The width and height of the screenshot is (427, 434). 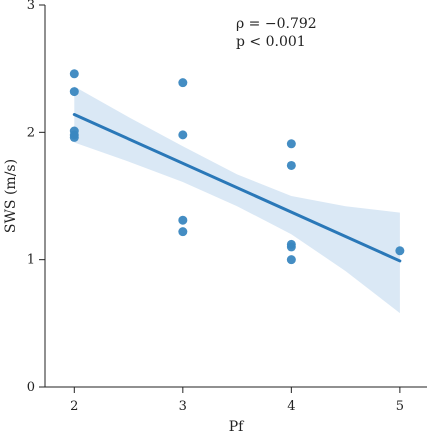 What do you see at coordinates (400, 406) in the screenshot?
I see `x-tick-label: 5` at bounding box center [400, 406].